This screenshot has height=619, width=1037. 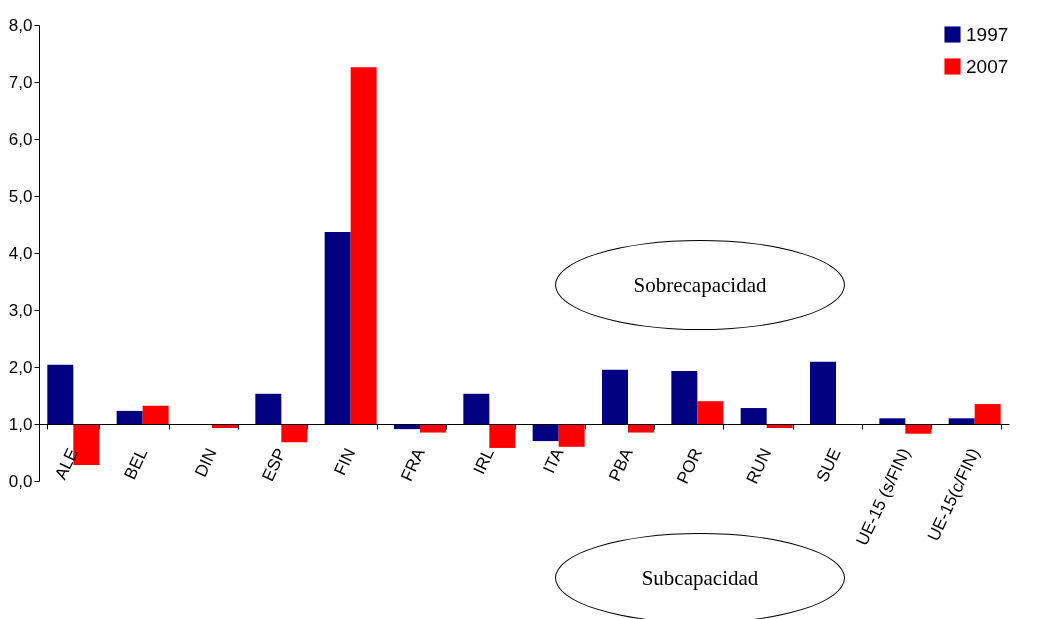 I want to click on y-tick-label: 1,0, so click(x=20, y=424).